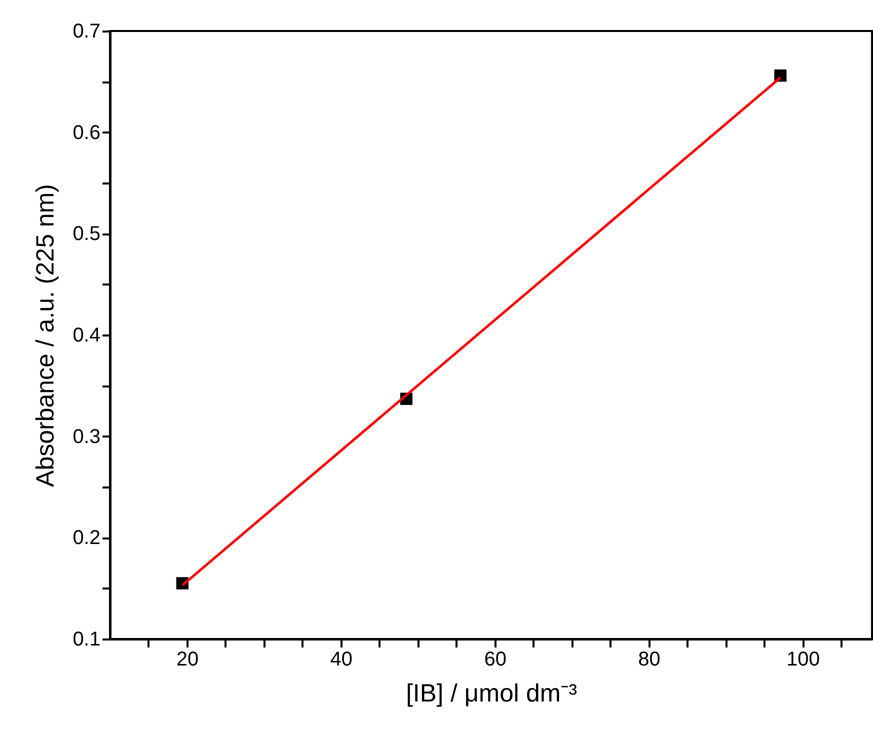 The image size is (873, 747). Describe the element at coordinates (86, 639) in the screenshot. I see `y-tick-label: 0.1` at that location.